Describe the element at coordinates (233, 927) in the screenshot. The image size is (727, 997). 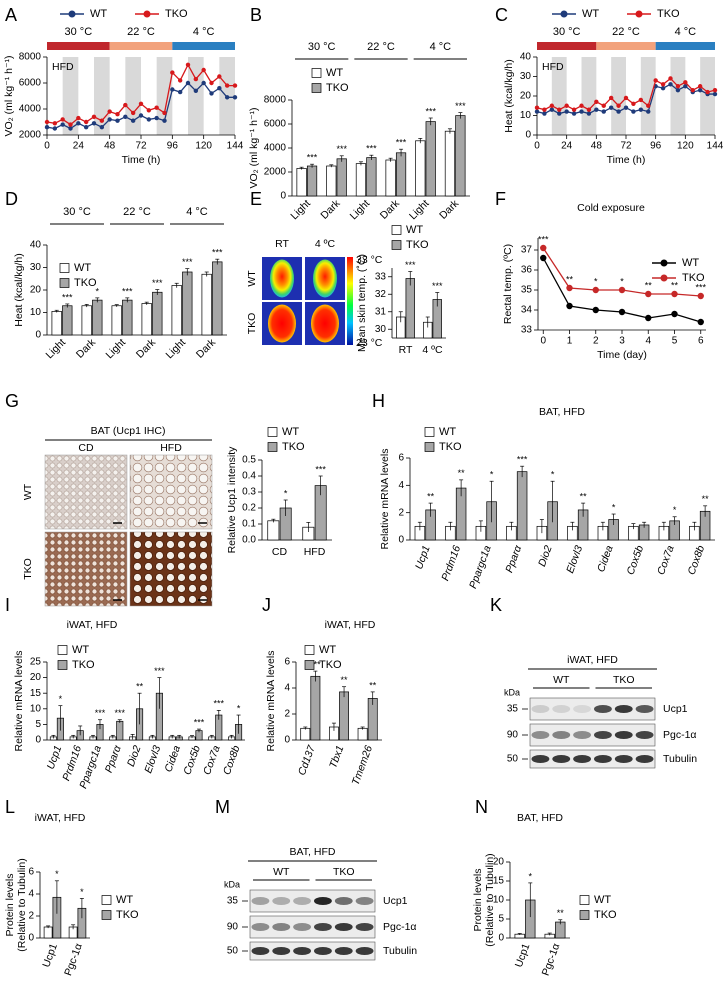
I see `size-marker: 90` at that location.